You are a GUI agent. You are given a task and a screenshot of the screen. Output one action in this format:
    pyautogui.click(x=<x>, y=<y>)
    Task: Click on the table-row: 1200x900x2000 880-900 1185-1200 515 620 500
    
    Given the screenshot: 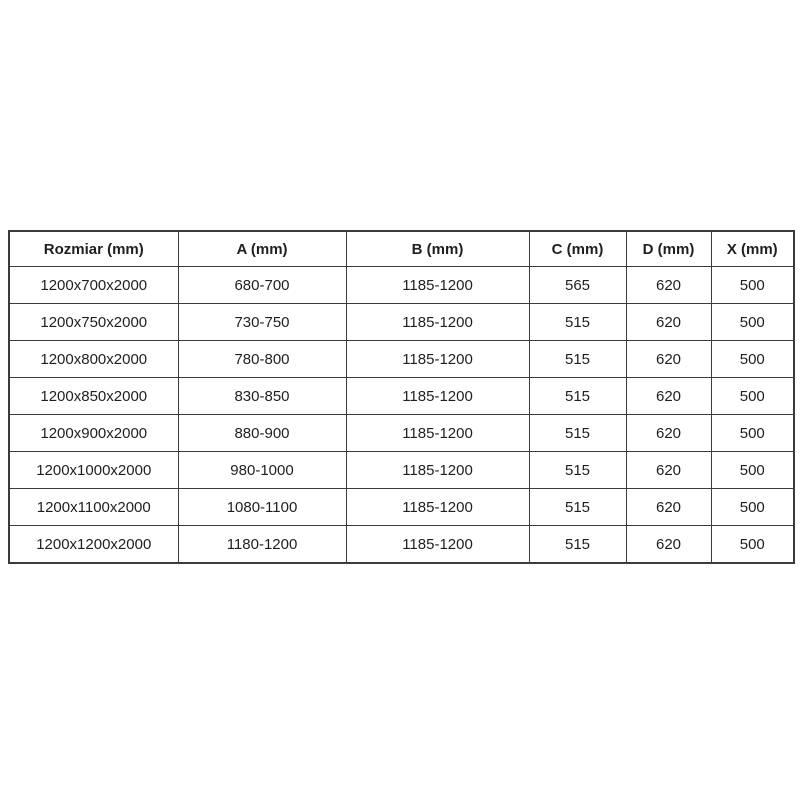 What is the action you would take?
    pyautogui.click(x=401, y=433)
    